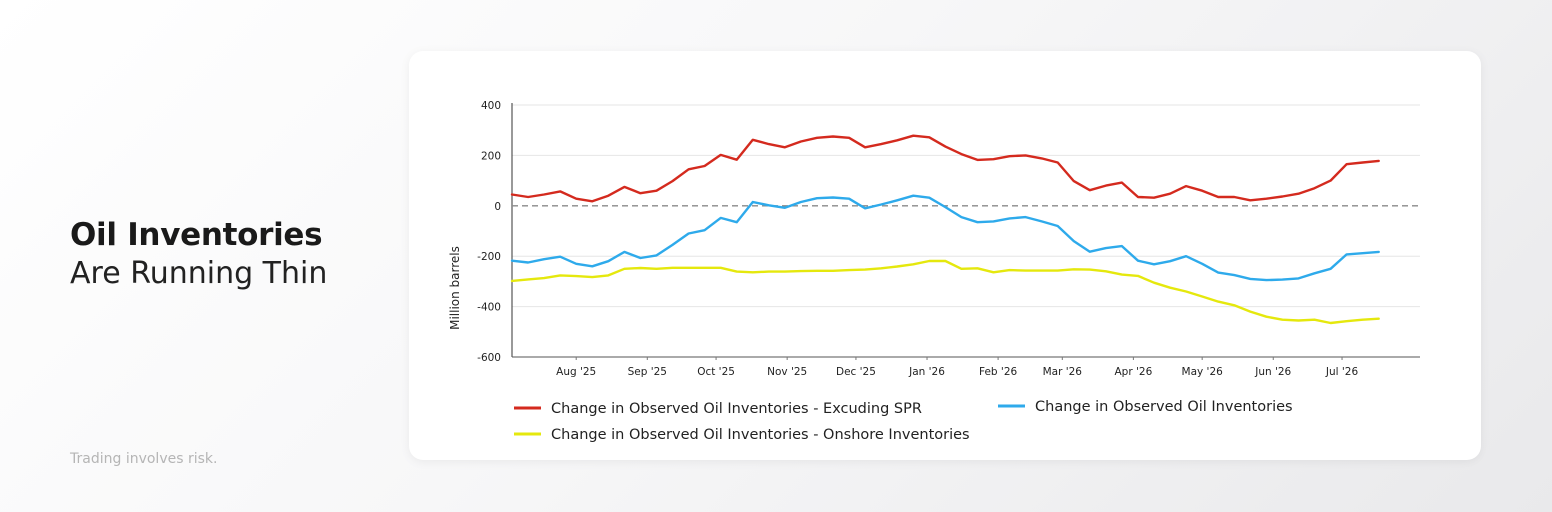 This screenshot has height=512, width=1552. I want to click on y-axis-label: Million barrels, so click(455, 288).